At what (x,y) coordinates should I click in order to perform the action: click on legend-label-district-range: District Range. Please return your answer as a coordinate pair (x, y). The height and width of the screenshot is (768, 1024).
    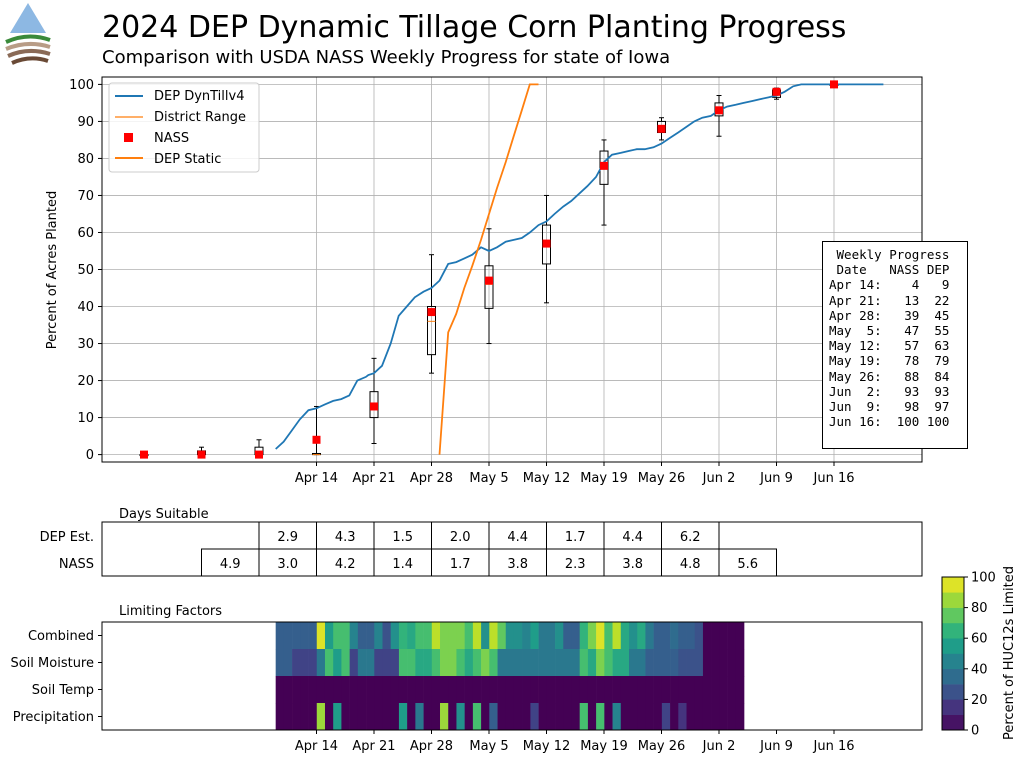
    Looking at the image, I should click on (200, 117).